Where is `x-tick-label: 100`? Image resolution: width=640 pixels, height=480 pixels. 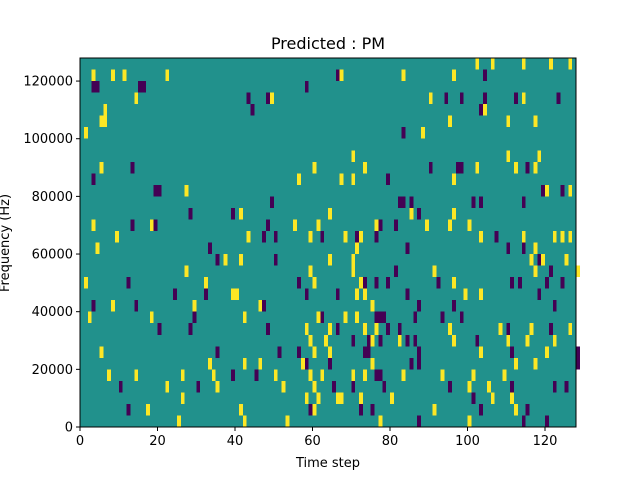
x-tick-label: 100 is located at coordinates (467, 441).